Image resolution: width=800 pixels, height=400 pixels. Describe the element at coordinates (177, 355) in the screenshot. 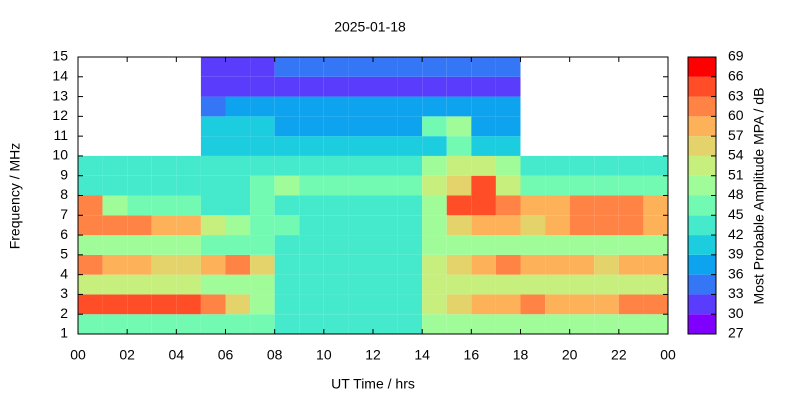

I see `x-tick-label: 04` at that location.